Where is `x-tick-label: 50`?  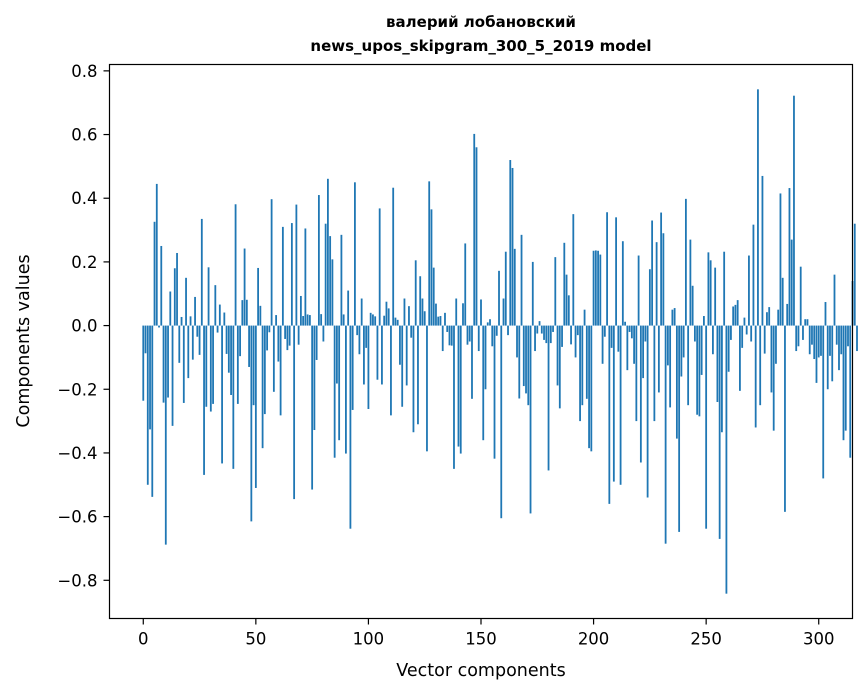 x-tick-label: 50 is located at coordinates (255, 639).